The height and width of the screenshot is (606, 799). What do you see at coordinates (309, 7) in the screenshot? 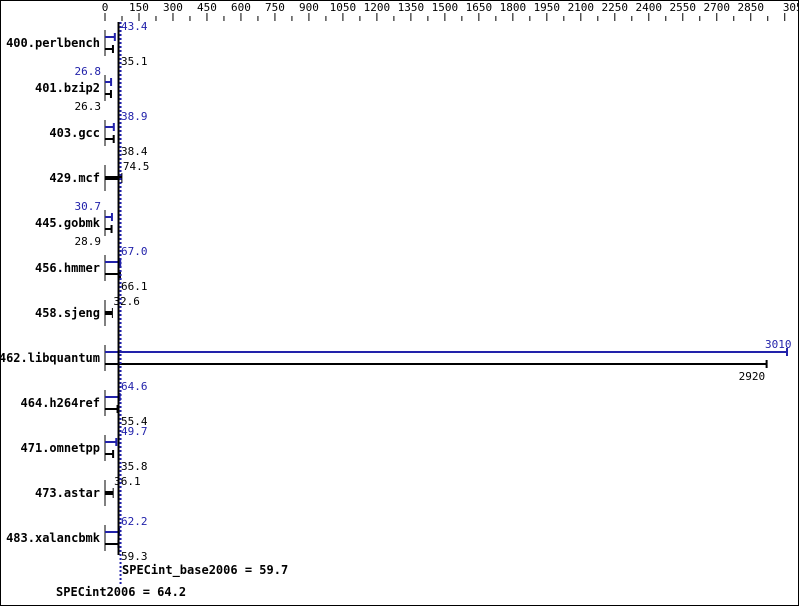
I see `x-tick-label: 900` at bounding box center [309, 7].